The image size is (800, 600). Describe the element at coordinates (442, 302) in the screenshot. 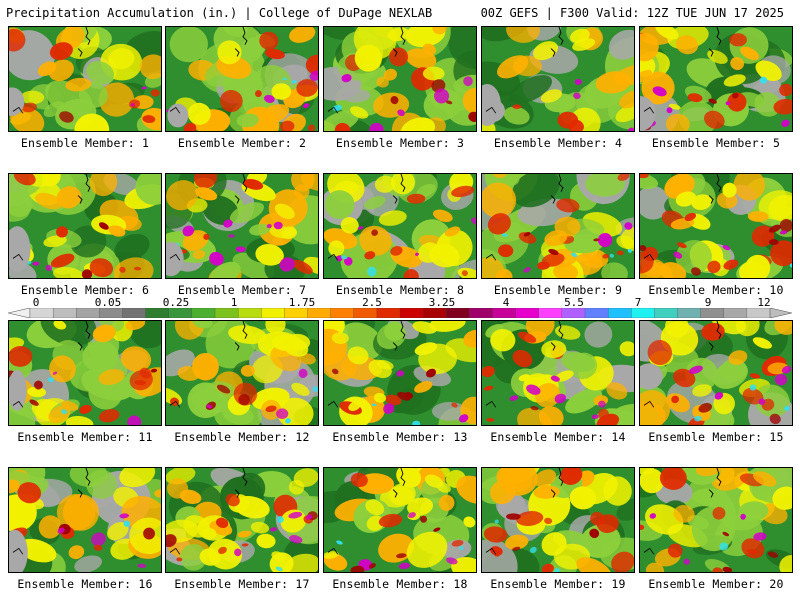

I see `colorbar-tick-label: 3.25` at that location.